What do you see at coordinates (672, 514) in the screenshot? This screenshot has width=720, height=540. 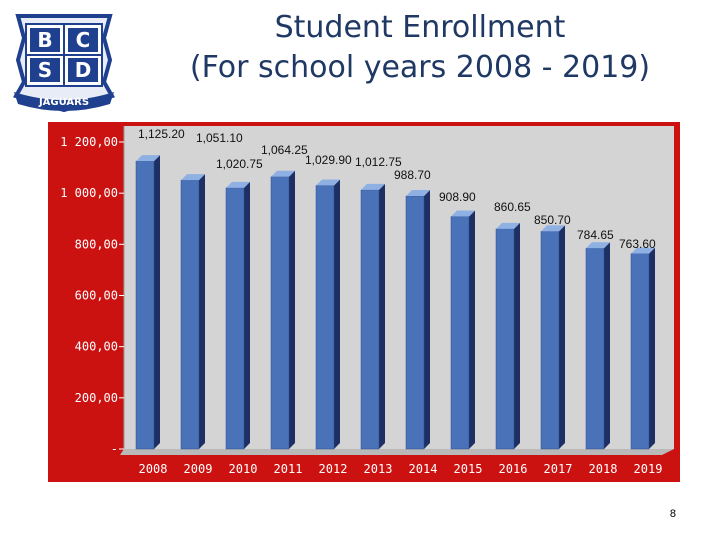 I see `page-number: 8` at bounding box center [672, 514].